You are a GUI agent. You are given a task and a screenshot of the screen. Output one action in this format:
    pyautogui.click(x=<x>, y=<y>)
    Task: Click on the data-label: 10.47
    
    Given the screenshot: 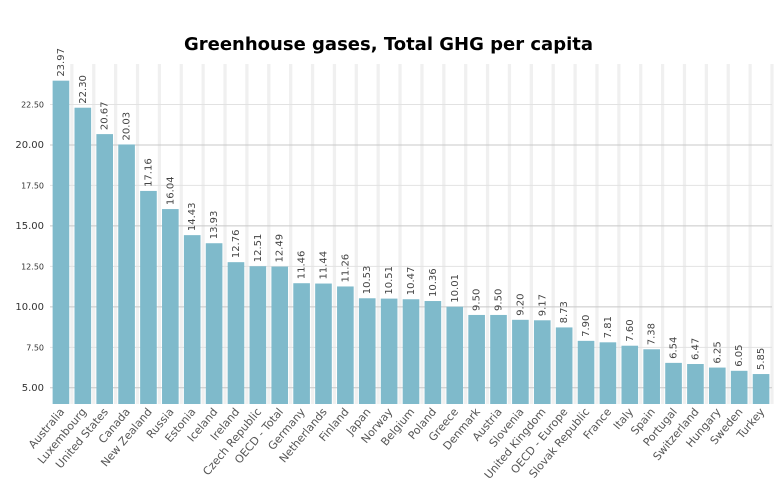 What is the action you would take?
    pyautogui.click(x=411, y=281)
    